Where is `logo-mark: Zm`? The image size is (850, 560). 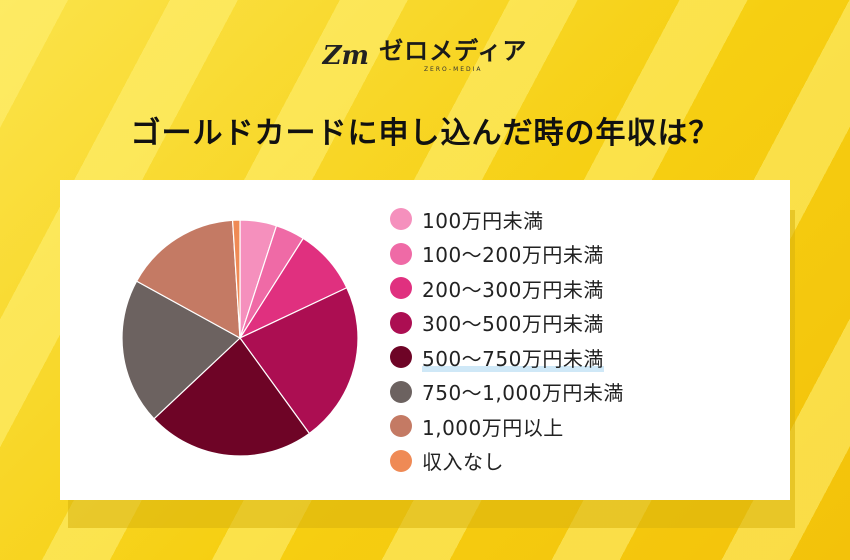 logo-mark: Zm is located at coordinates (346, 56).